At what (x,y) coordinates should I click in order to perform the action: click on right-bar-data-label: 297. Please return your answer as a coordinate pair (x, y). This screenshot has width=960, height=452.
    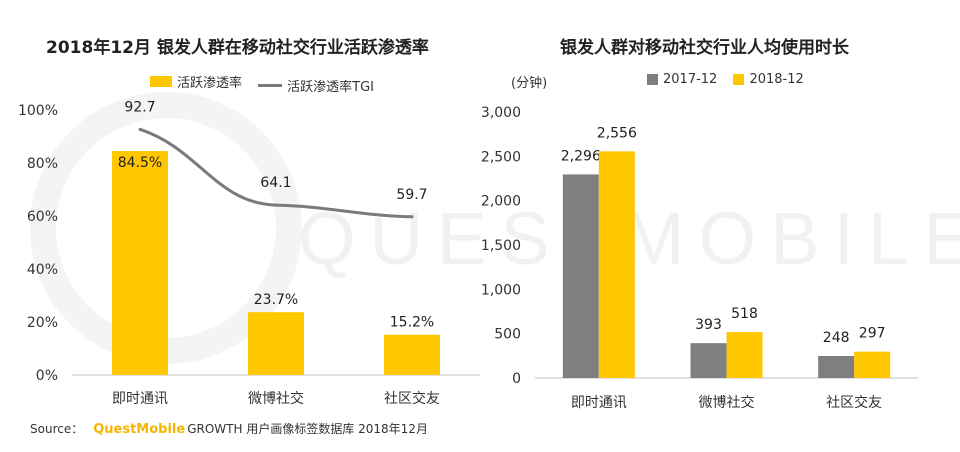
    Looking at the image, I should click on (872, 334).